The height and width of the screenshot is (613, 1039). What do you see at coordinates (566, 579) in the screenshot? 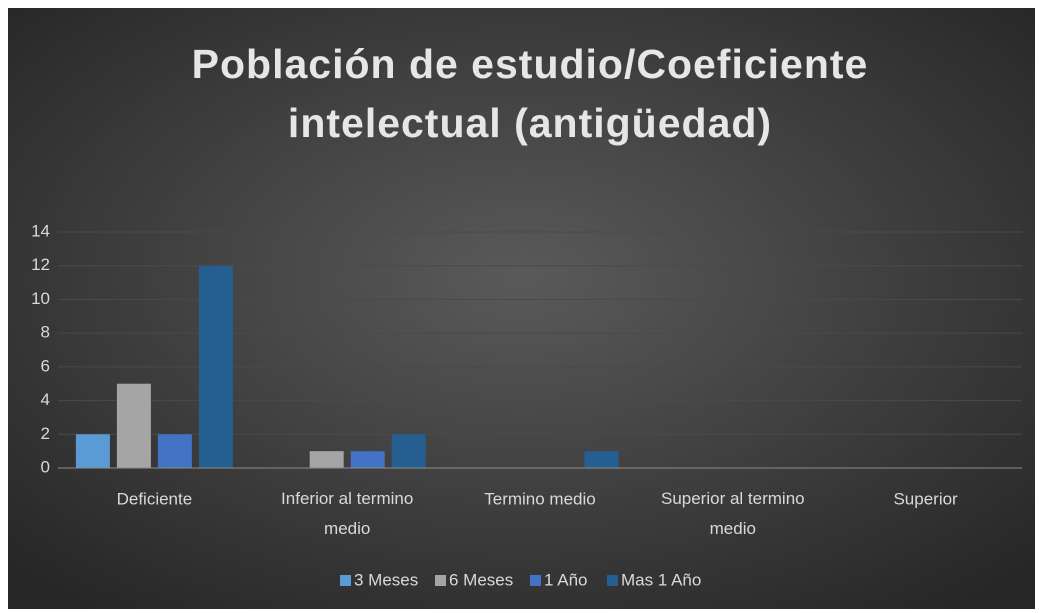
I see `legend-label: 1 Año` at bounding box center [566, 579].